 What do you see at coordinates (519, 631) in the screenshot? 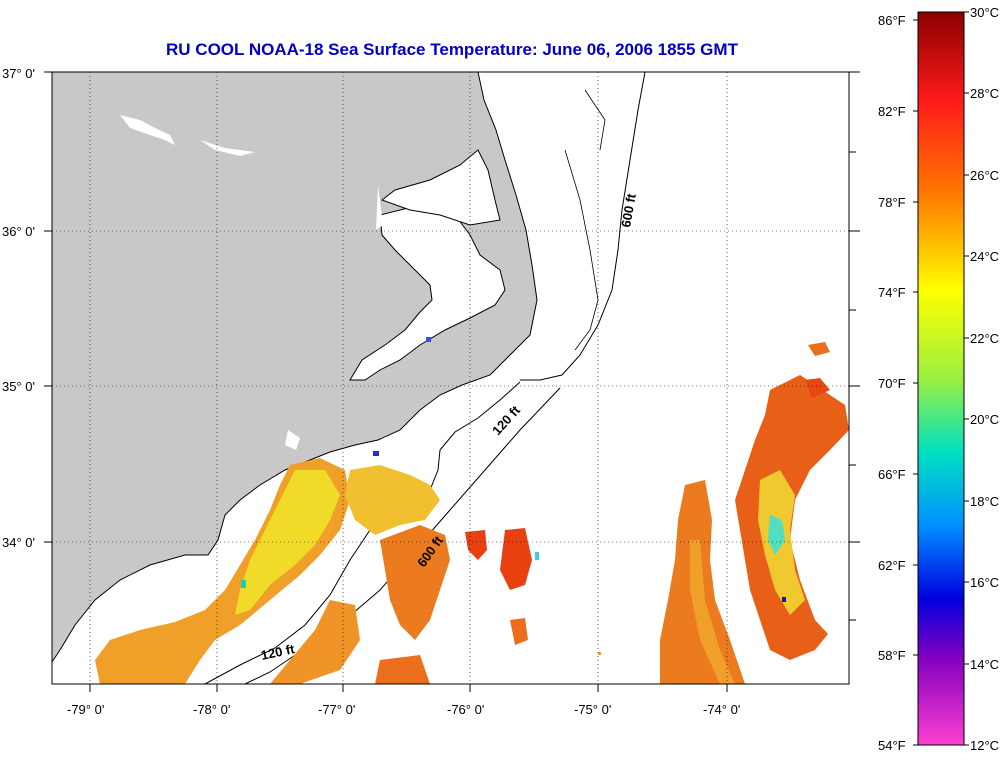
I see `sst-patch-small` at bounding box center [519, 631].